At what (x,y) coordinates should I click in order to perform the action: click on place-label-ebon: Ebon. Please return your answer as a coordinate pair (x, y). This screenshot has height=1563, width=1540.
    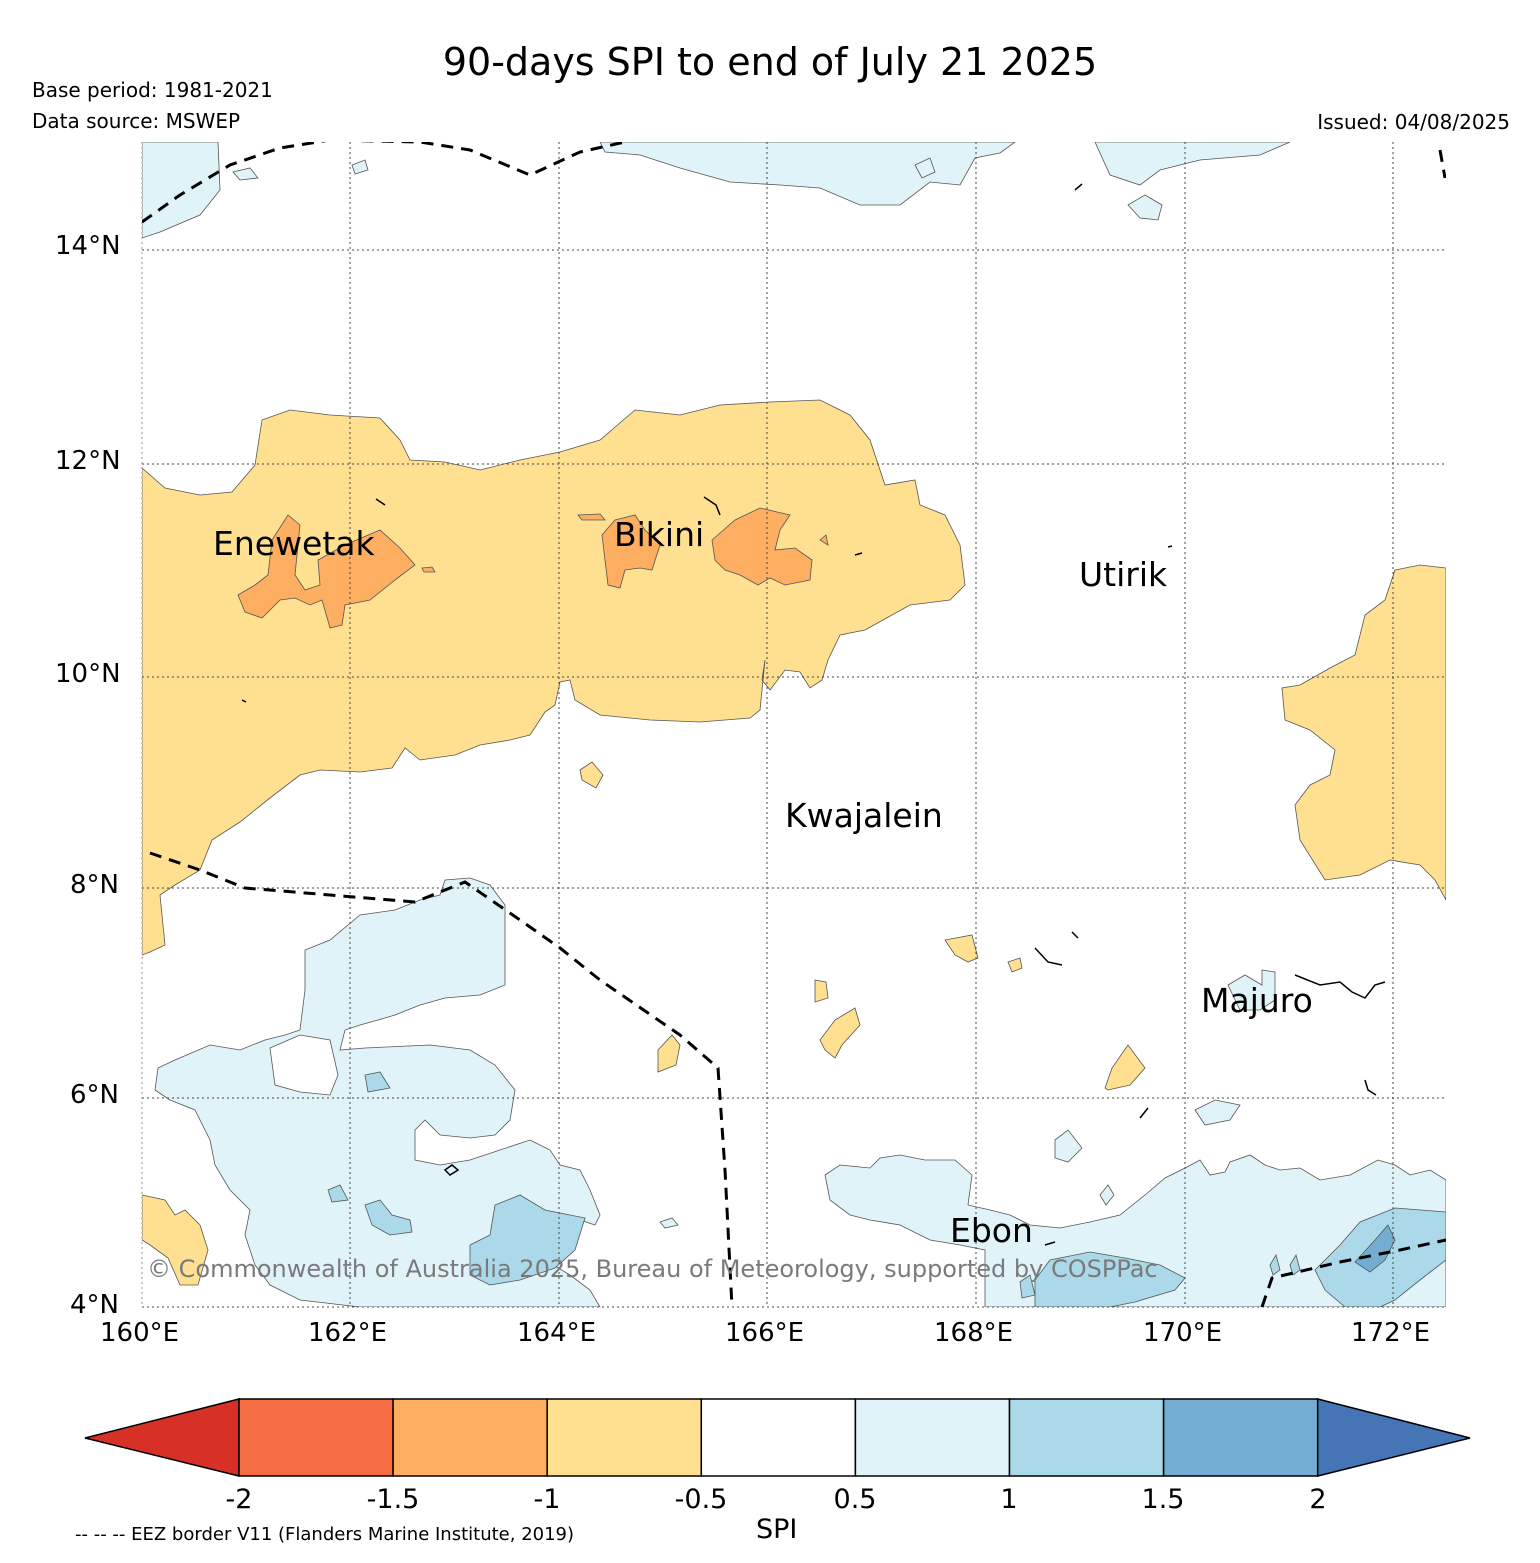
    Looking at the image, I should click on (991, 1230).